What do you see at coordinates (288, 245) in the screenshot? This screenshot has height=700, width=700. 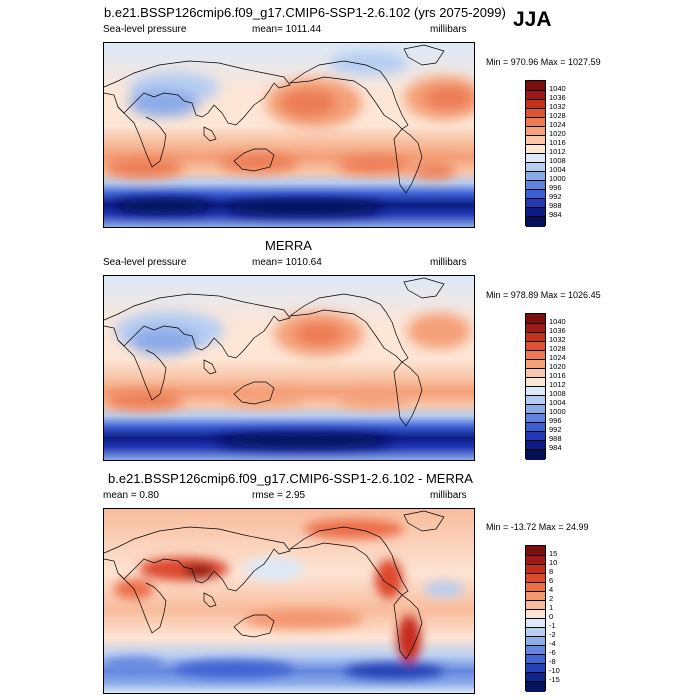 I see `panel2-title: MERRA` at bounding box center [288, 245].